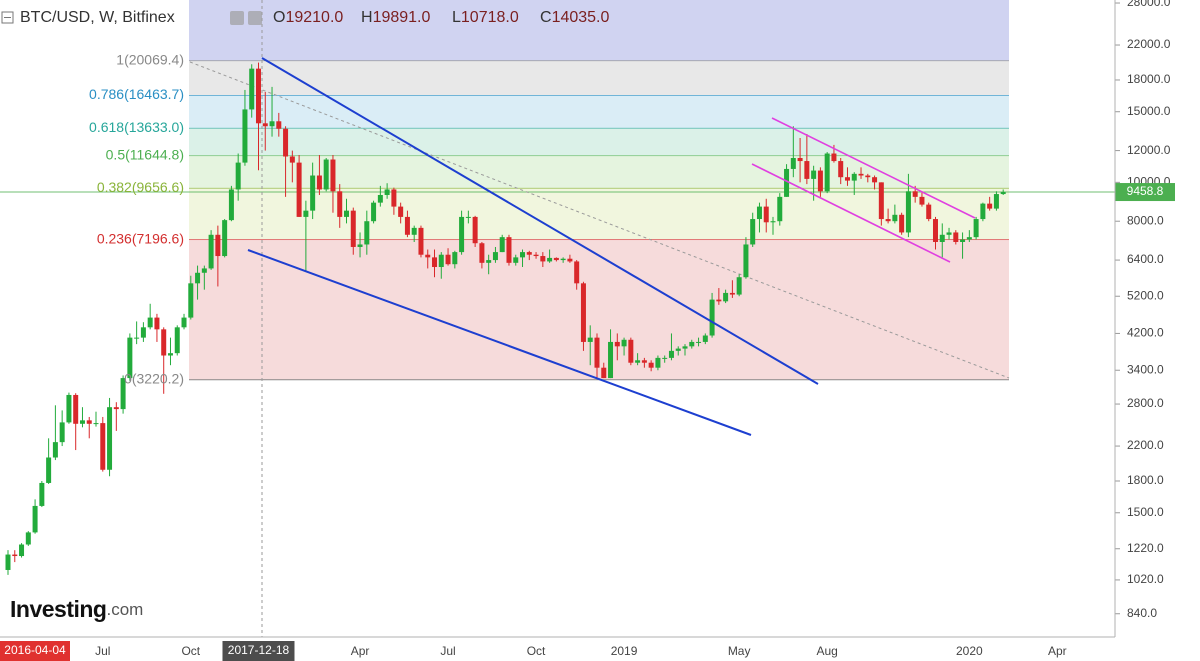  I want to click on x-tick-label: 2019, so click(624, 651).